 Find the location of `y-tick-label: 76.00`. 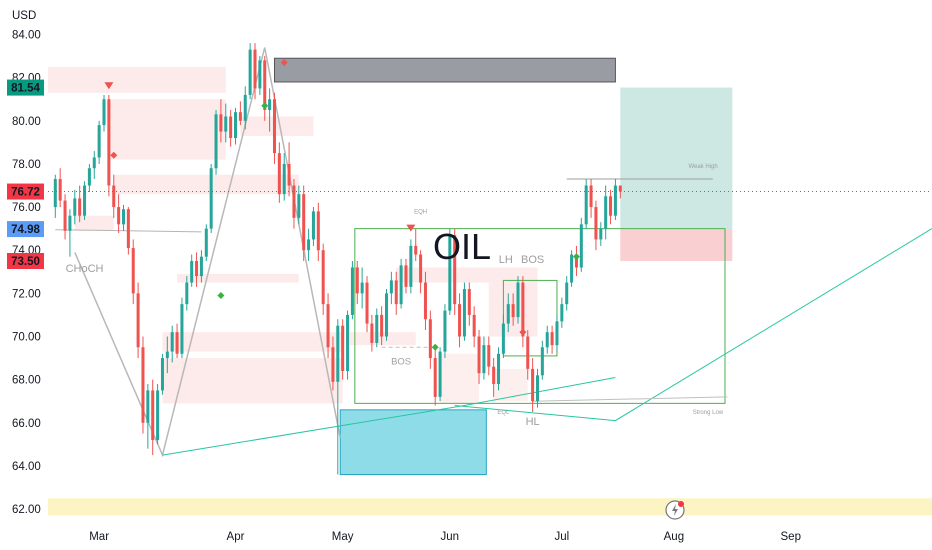

y-tick-label: 76.00 is located at coordinates (26, 208).